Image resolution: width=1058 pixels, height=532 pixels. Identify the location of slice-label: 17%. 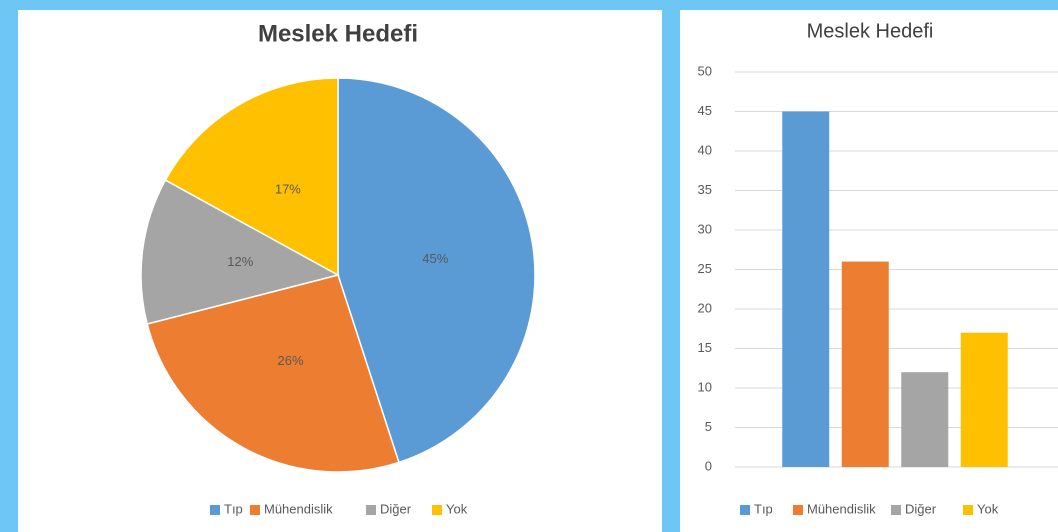
(288, 189).